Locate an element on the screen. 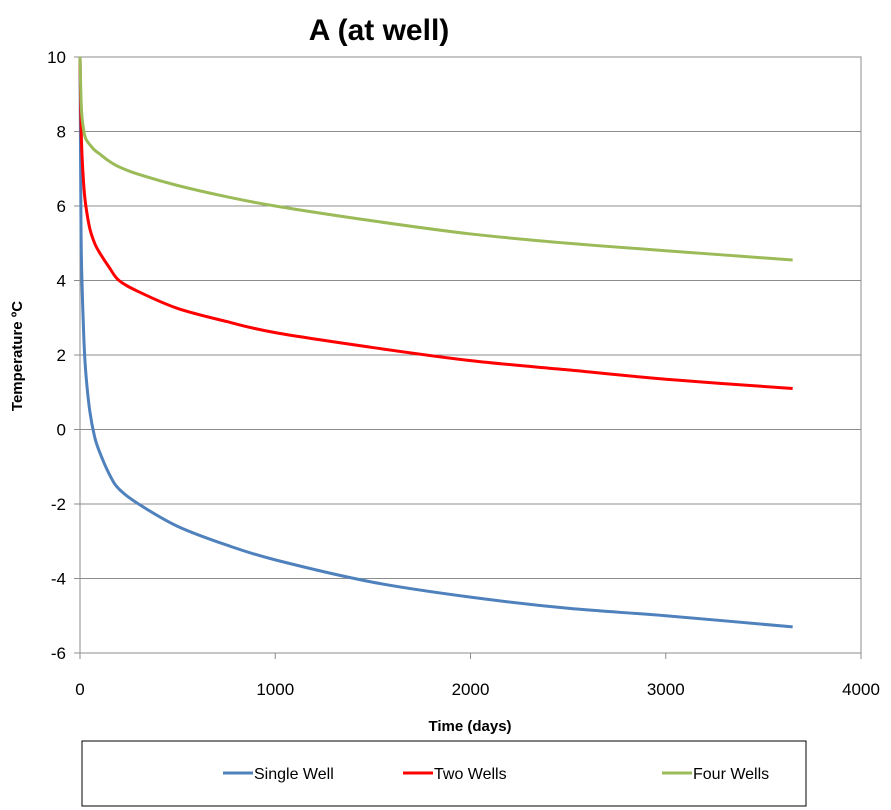 The height and width of the screenshot is (810, 891). y-axis-title: Temperature ºC is located at coordinates (17, 356).